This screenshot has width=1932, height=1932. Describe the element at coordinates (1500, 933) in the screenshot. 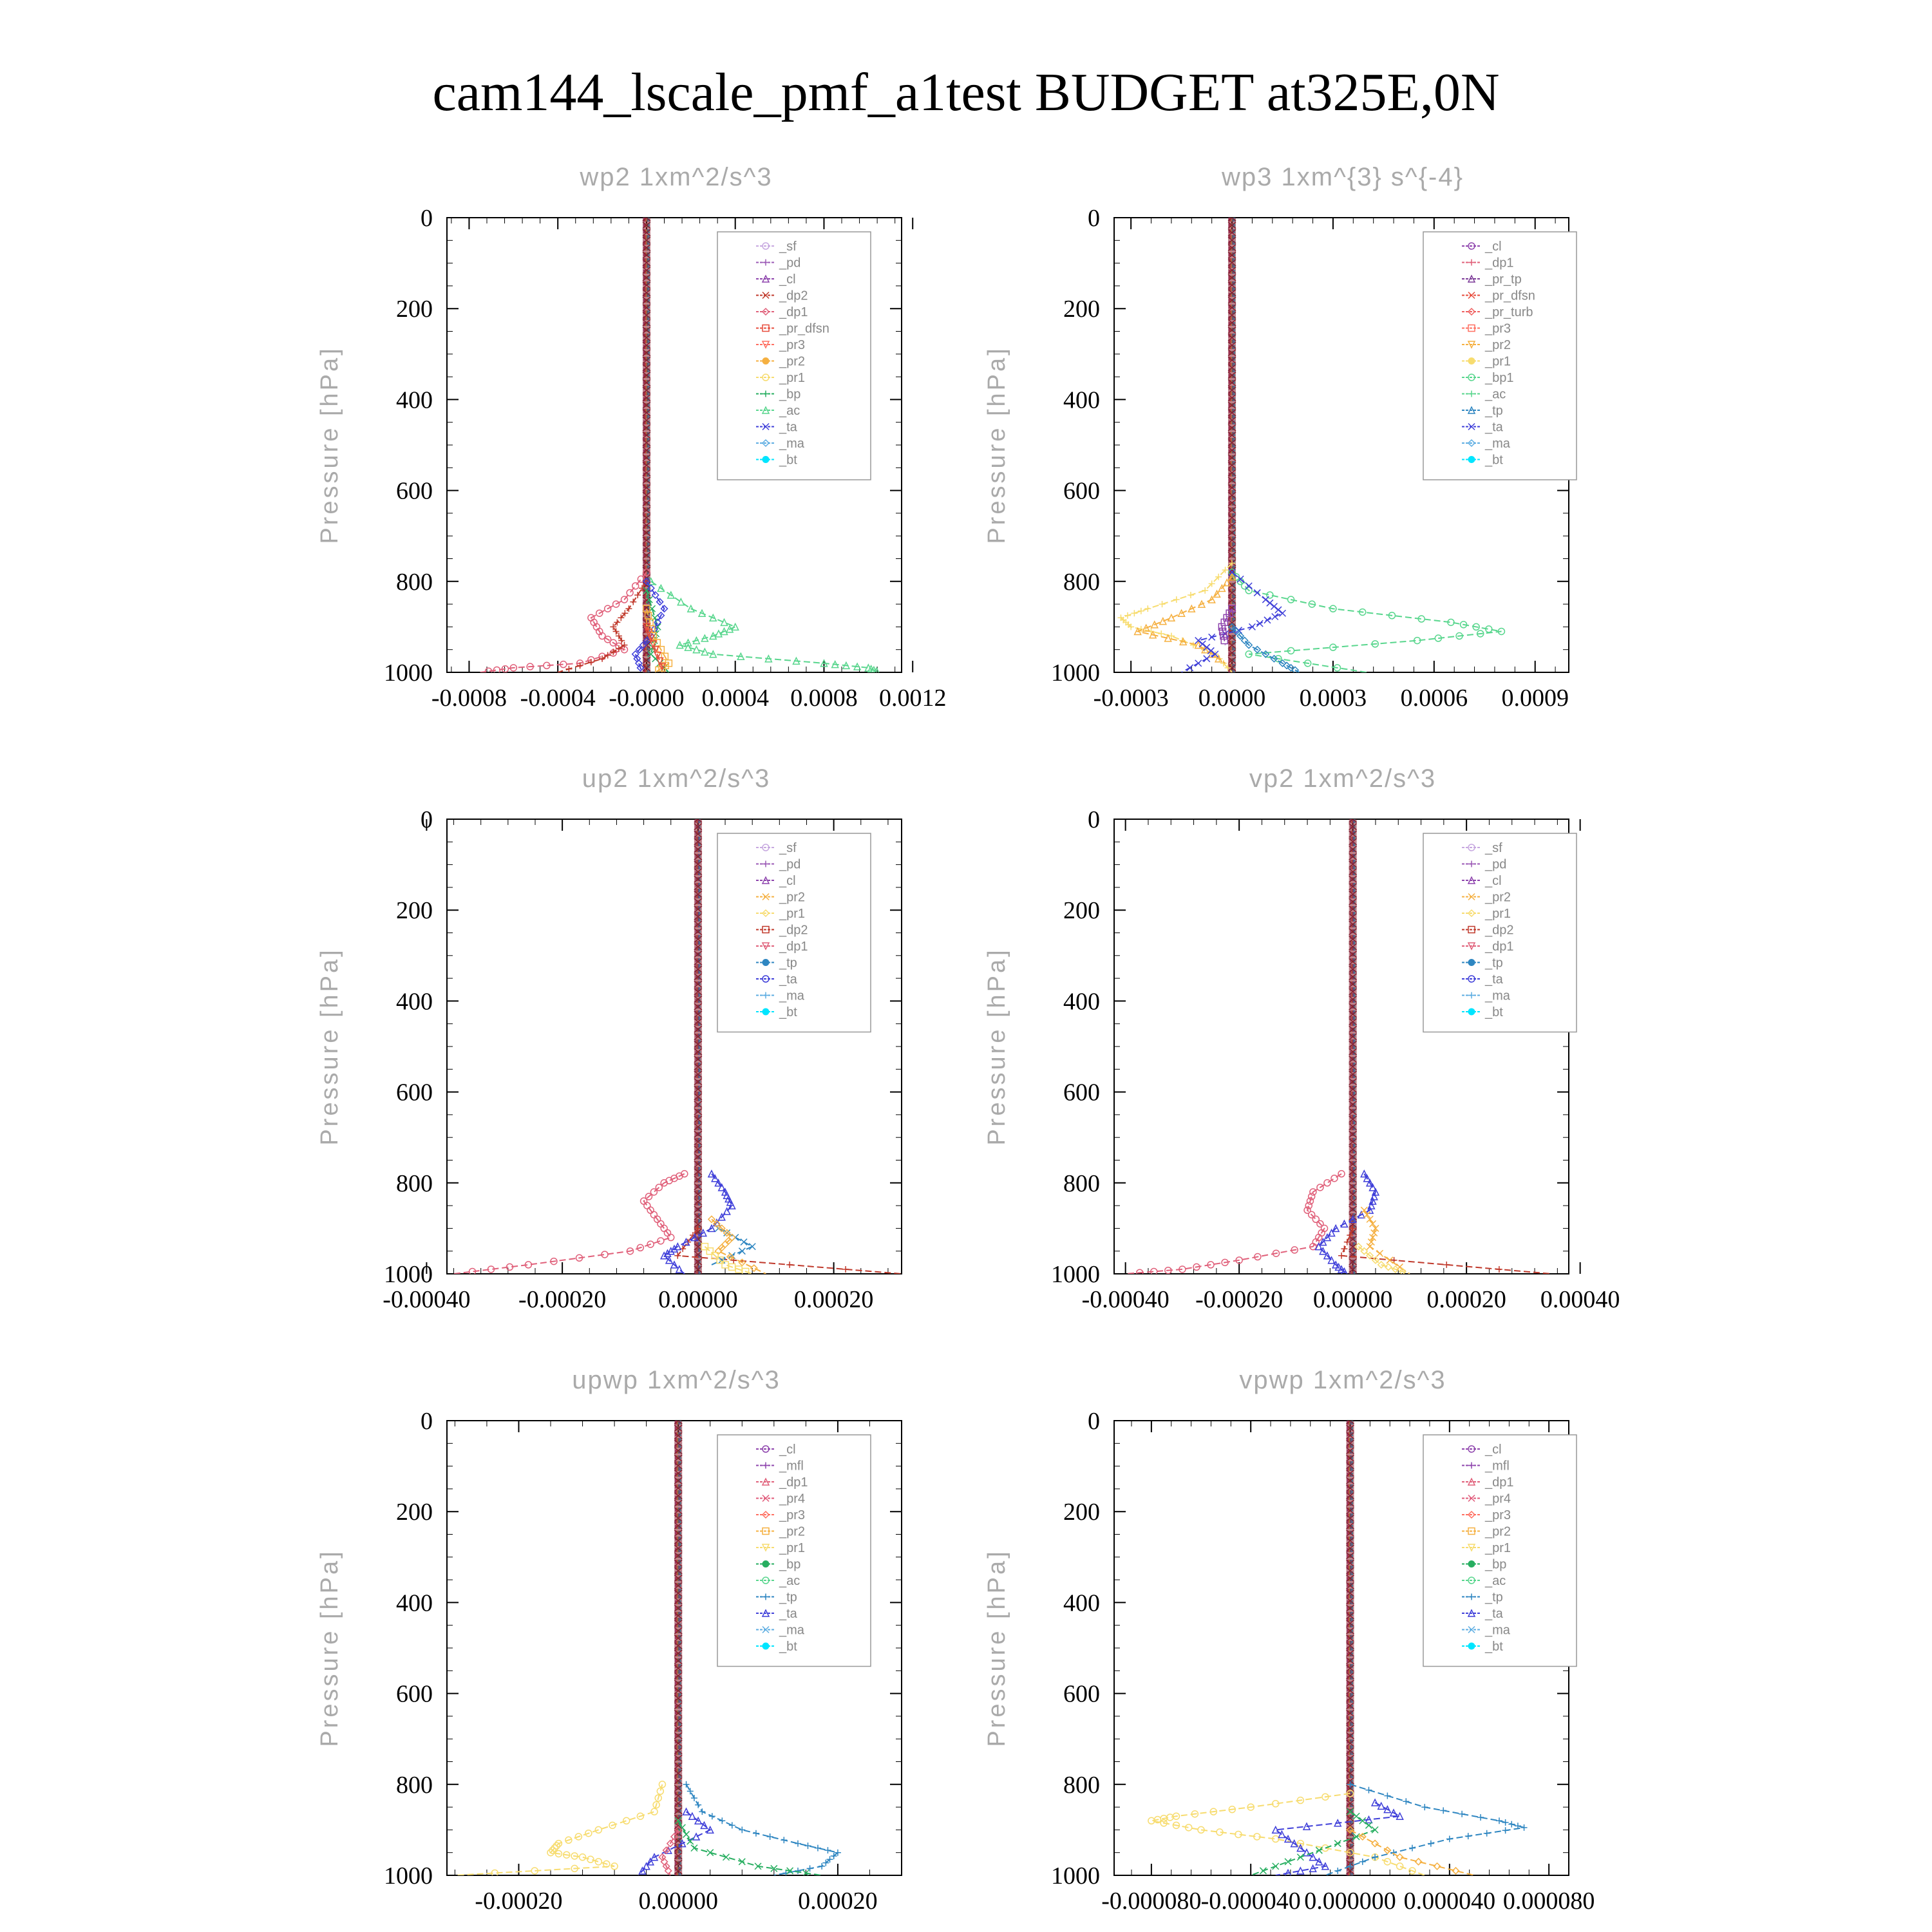

I see `legend: _sf _pd _cl _pr2 _pr1 _dp2 _dp1 _tp_ta _ma _bt` at that location.